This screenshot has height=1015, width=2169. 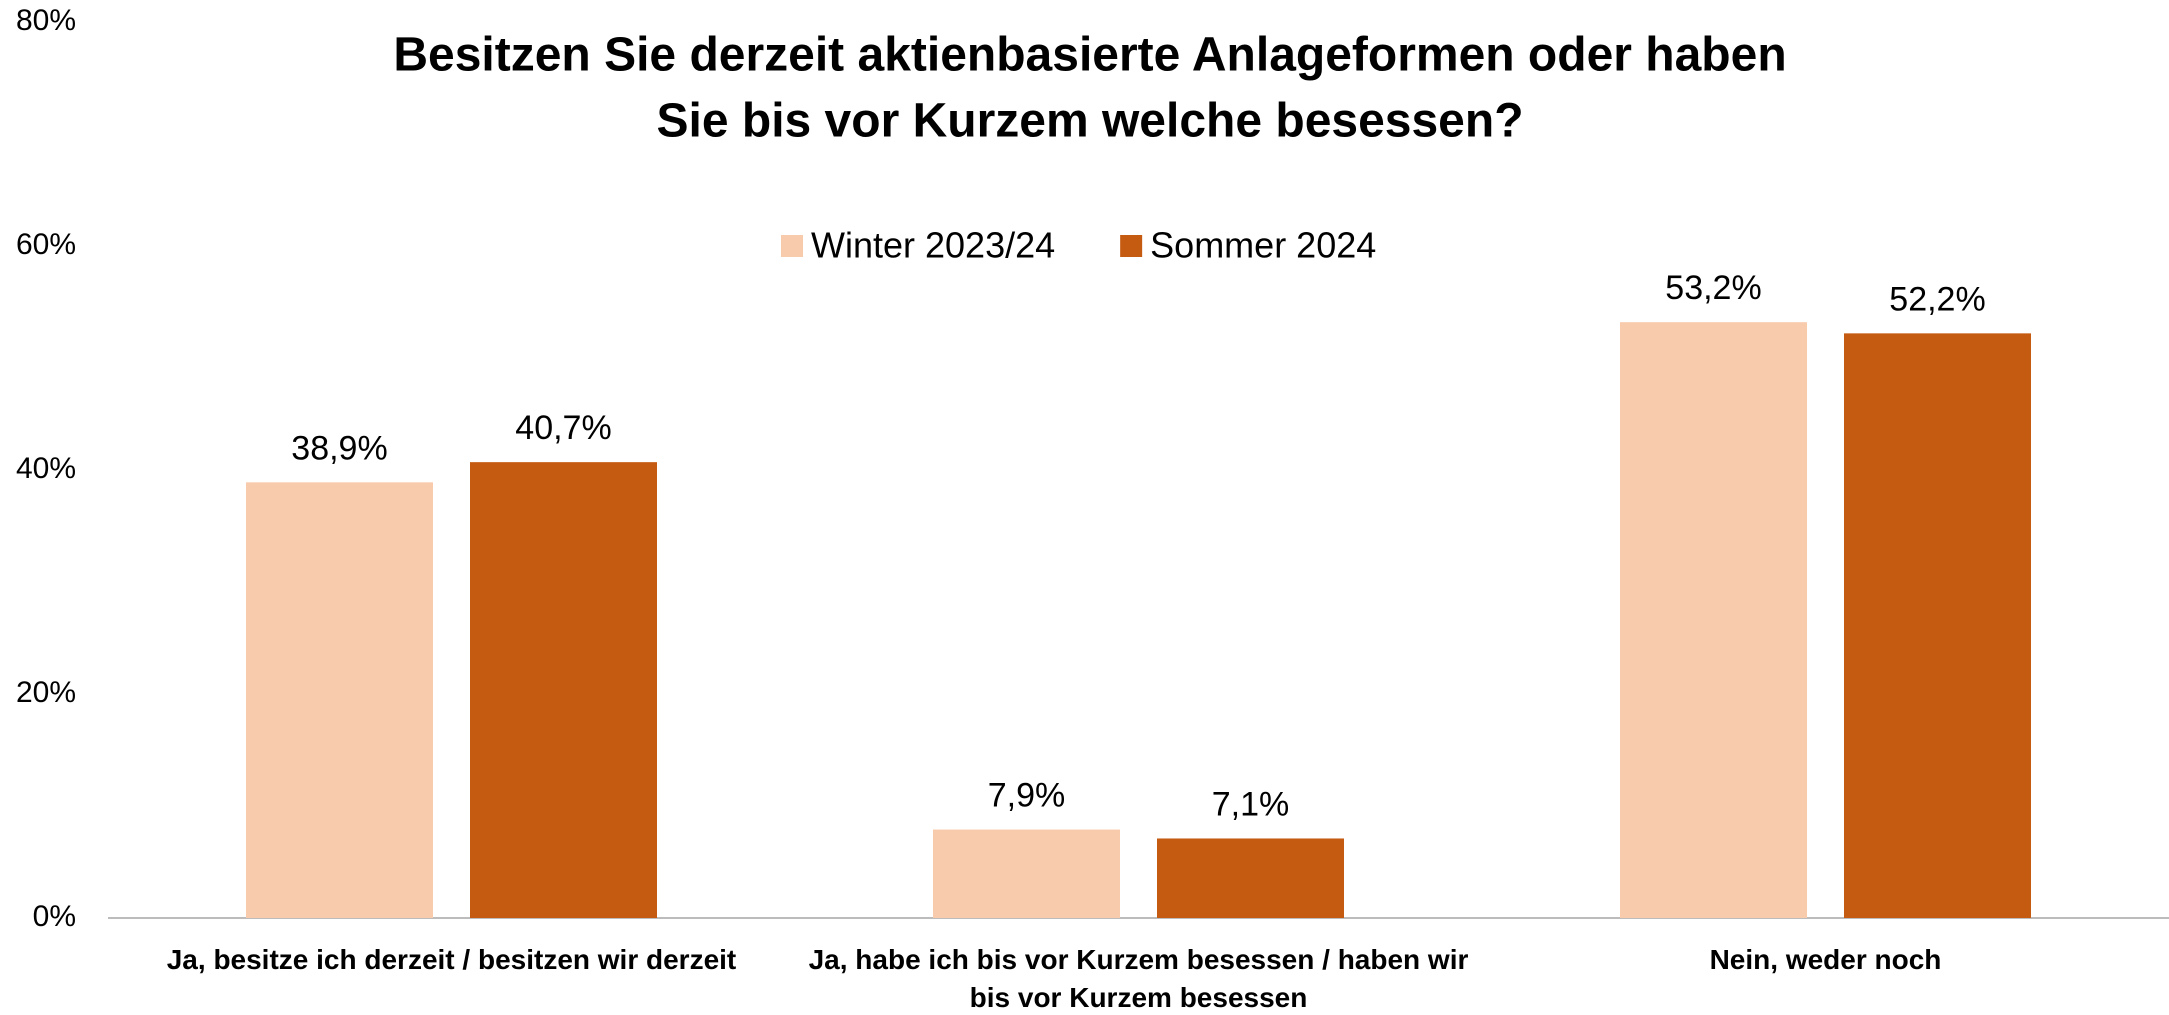 What do you see at coordinates (1089, 121) in the screenshot?
I see `chart-title: Sie bis vor Kurzem welche besessen?` at bounding box center [1089, 121].